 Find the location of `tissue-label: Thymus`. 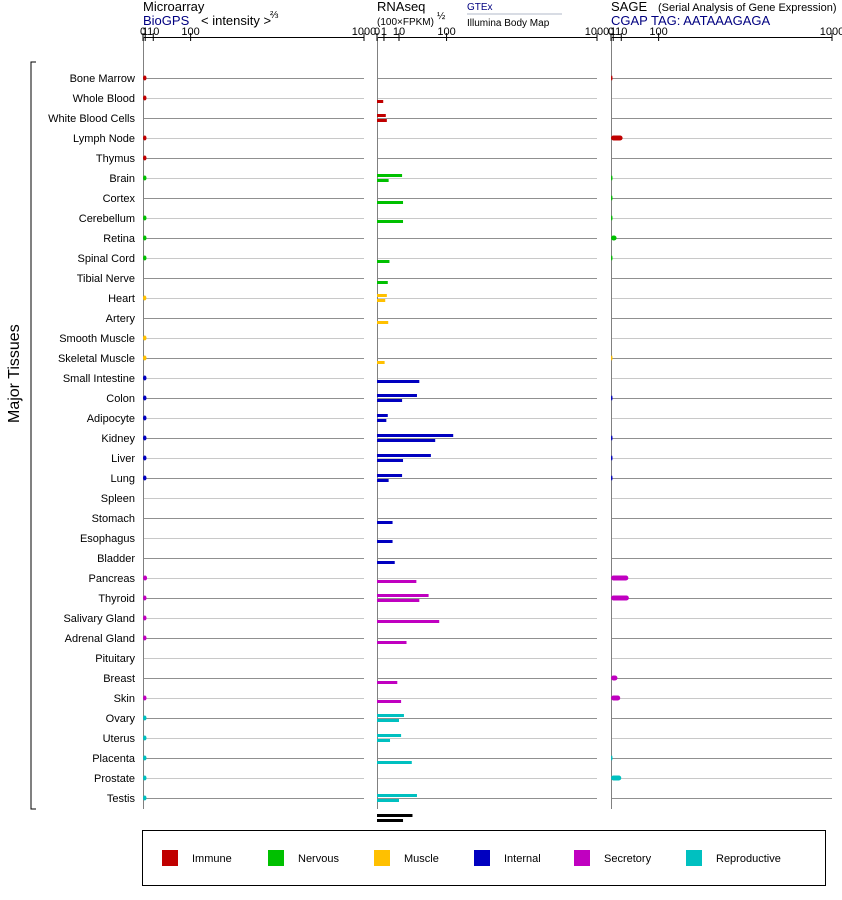

tissue-label: Thymus is located at coordinates (116, 159).